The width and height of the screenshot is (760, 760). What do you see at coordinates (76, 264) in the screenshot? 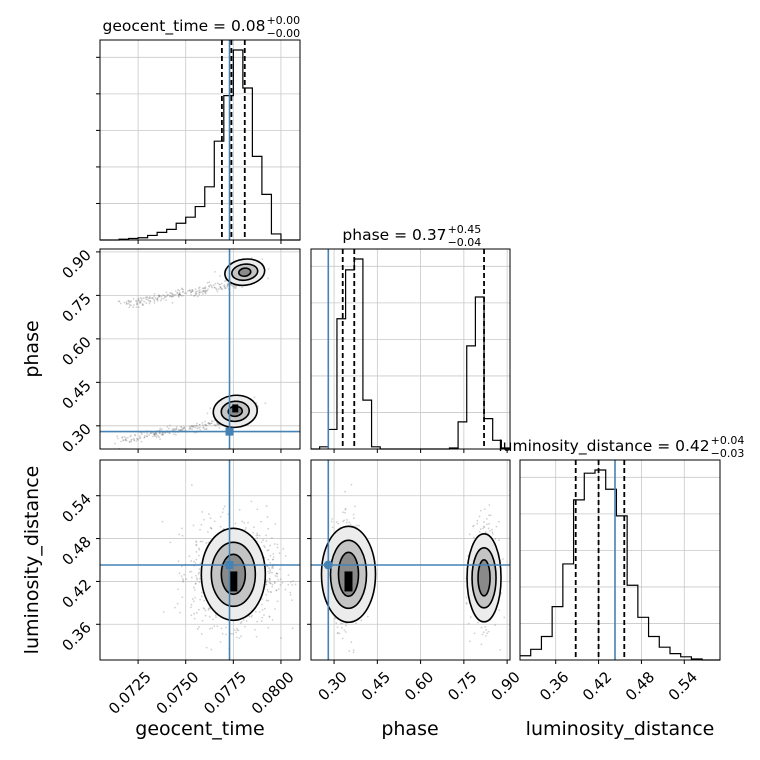
I see `y-tick-label: 0.90` at bounding box center [76, 264].